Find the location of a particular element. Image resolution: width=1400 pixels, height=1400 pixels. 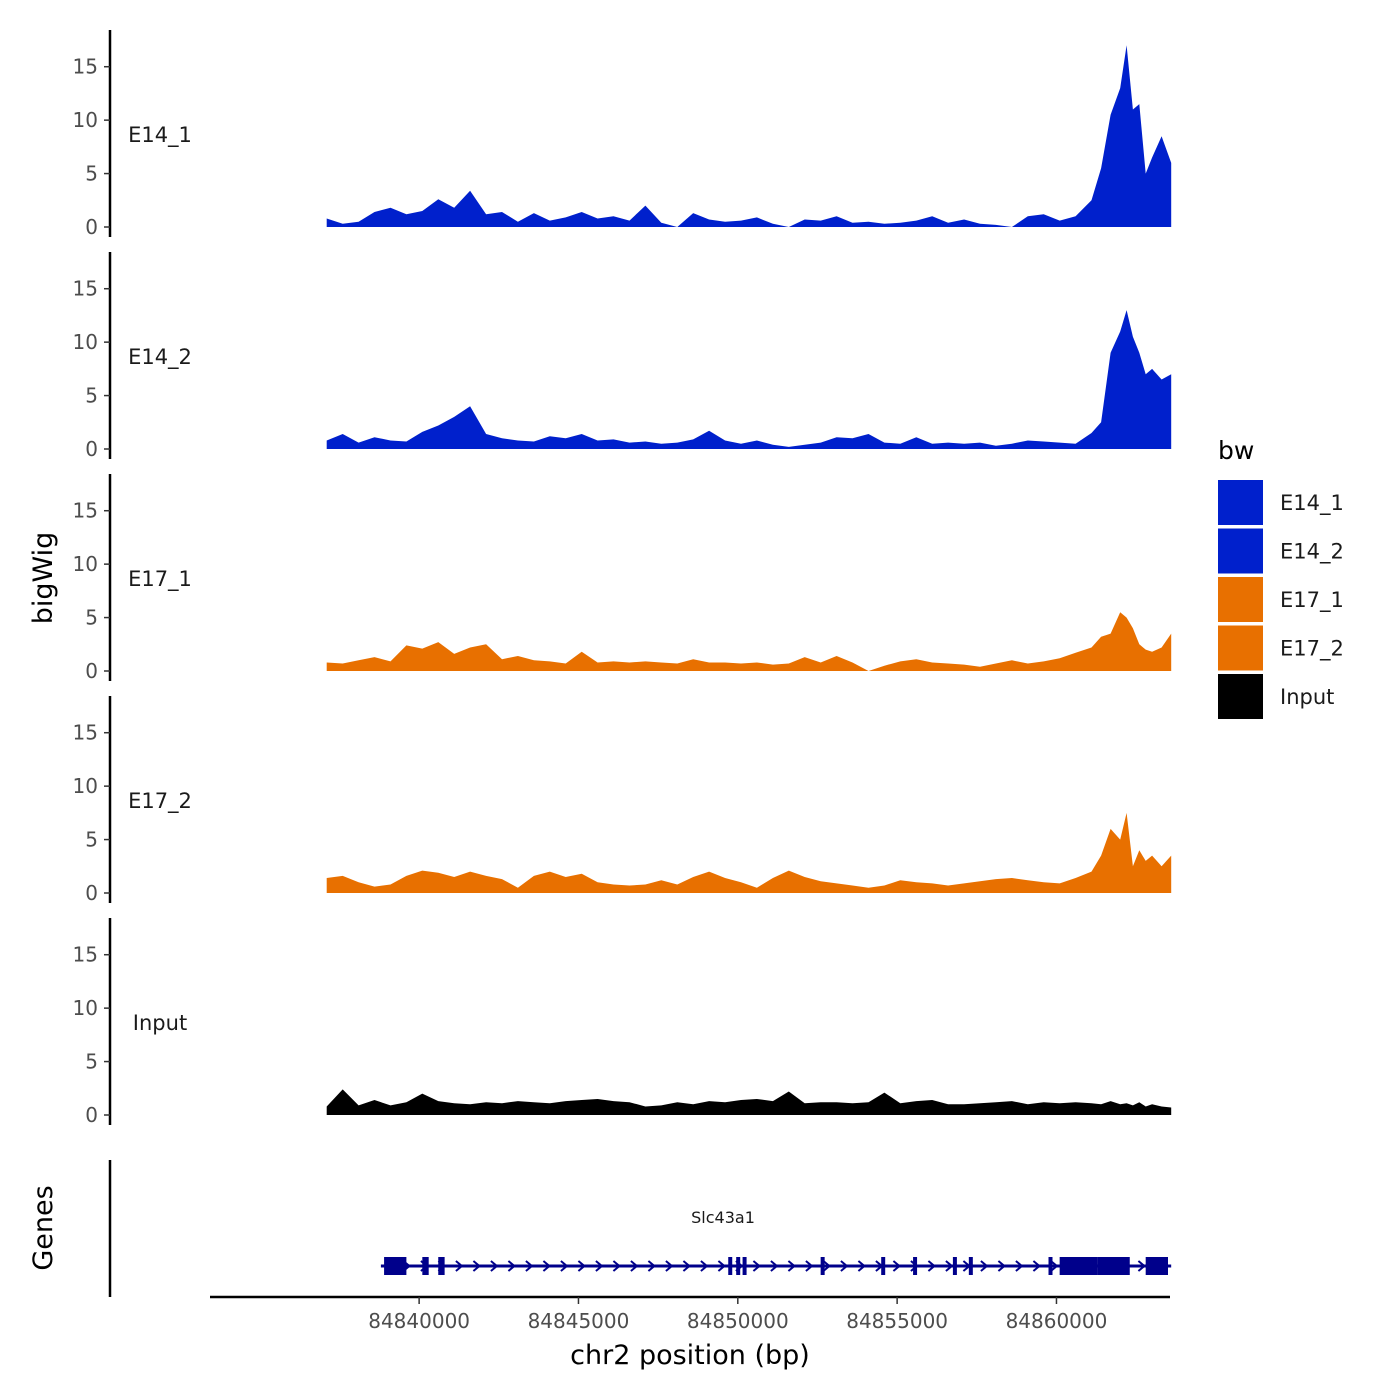

track-E17_2: 0 5 10 15 E17_2 is located at coordinates (622, 800).